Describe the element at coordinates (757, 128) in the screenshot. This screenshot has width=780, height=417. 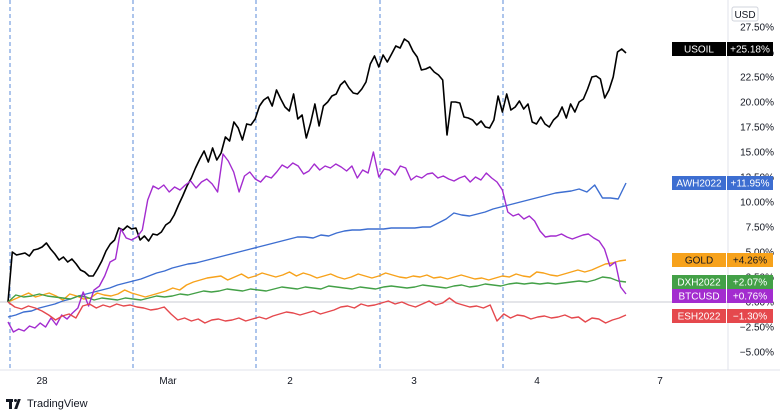
I see `y-tick-label: 17.50%` at that location.